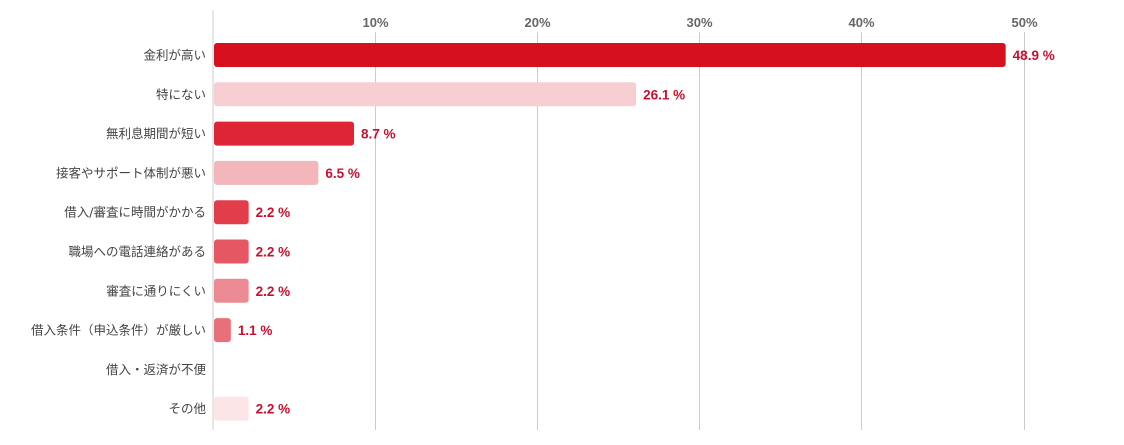 The image size is (1124, 445). Describe the element at coordinates (131, 172) in the screenshot. I see `category-label: 接客やサポート体制が悪い` at that location.